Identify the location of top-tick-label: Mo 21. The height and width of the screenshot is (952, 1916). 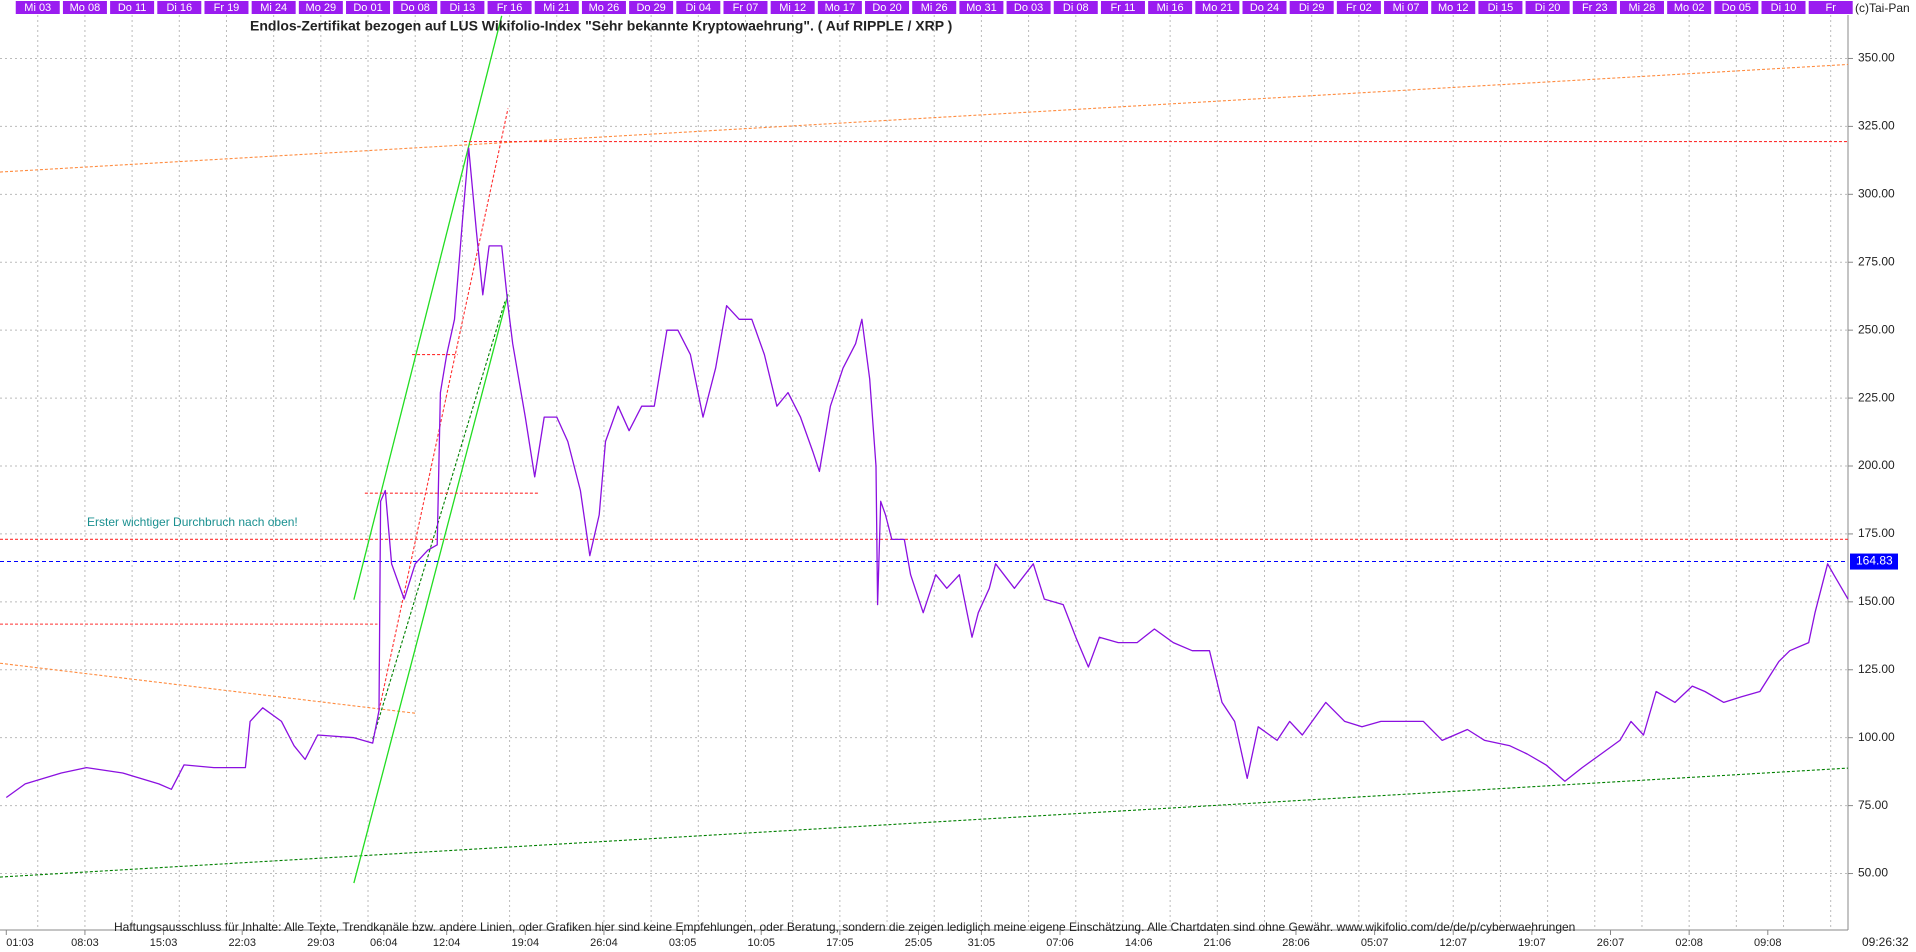
(1217, 8).